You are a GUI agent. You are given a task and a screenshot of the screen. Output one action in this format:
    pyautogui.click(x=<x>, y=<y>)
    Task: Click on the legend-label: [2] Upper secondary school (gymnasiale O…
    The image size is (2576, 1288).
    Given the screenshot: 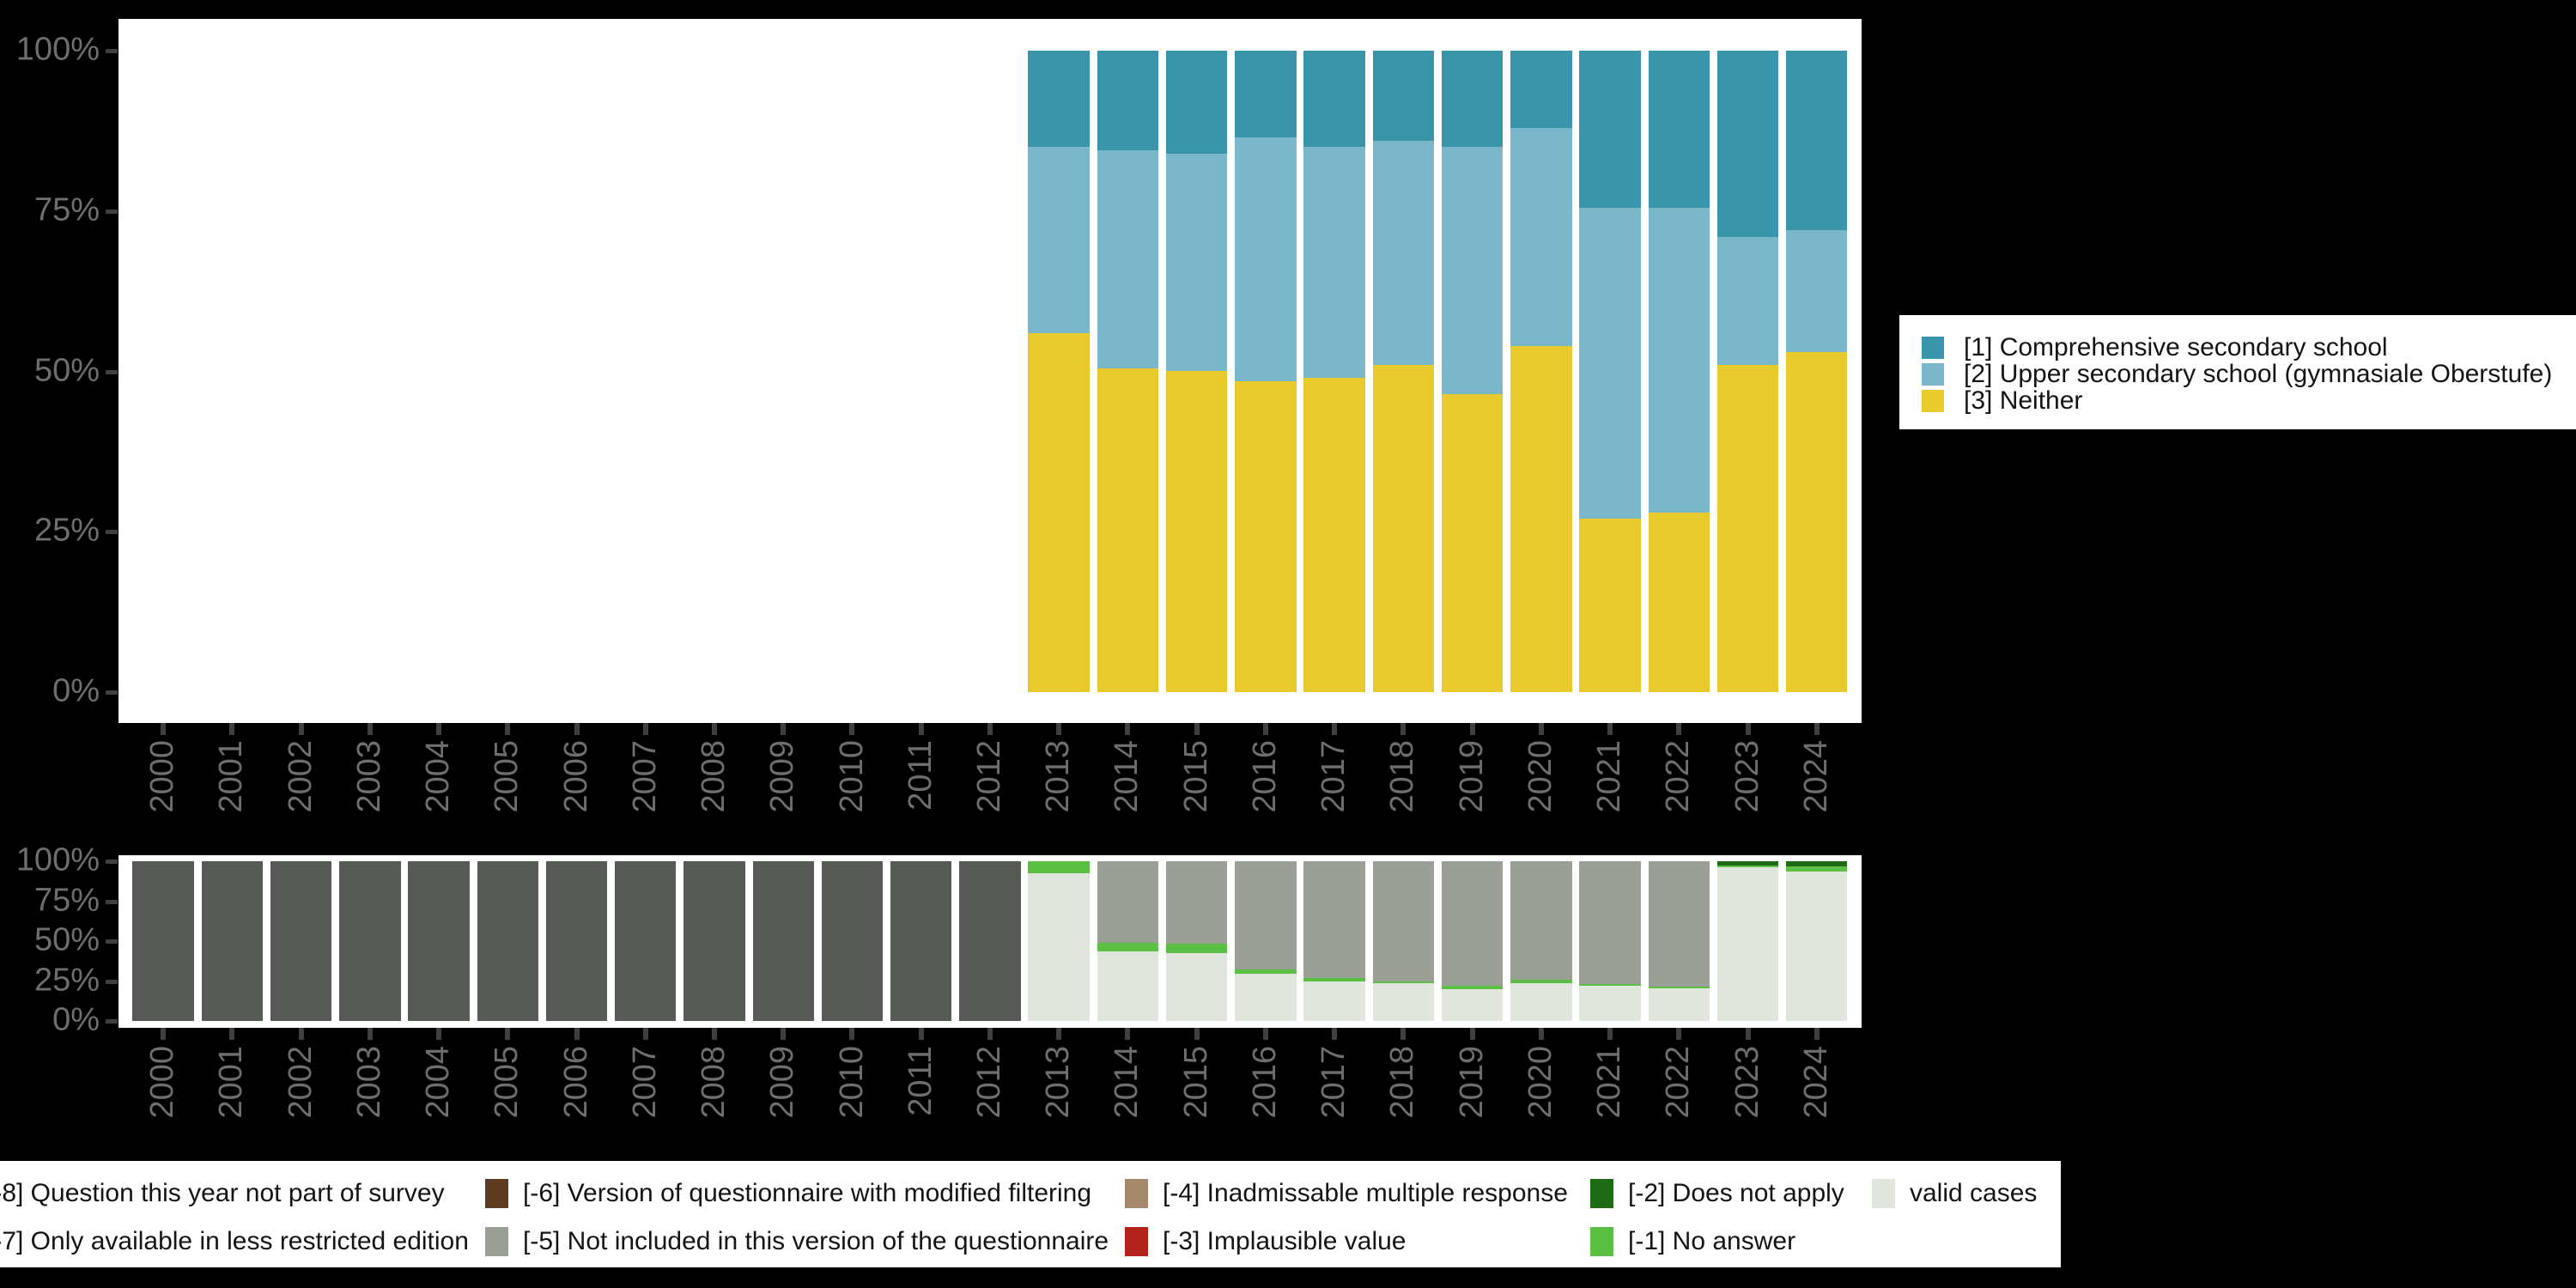 What is the action you would take?
    pyautogui.click(x=2258, y=374)
    